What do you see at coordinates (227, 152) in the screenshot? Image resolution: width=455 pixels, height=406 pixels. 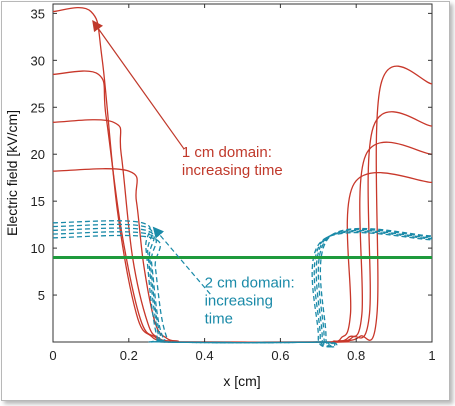 I see `annotation-line: 1 cm domain:` at bounding box center [227, 152].